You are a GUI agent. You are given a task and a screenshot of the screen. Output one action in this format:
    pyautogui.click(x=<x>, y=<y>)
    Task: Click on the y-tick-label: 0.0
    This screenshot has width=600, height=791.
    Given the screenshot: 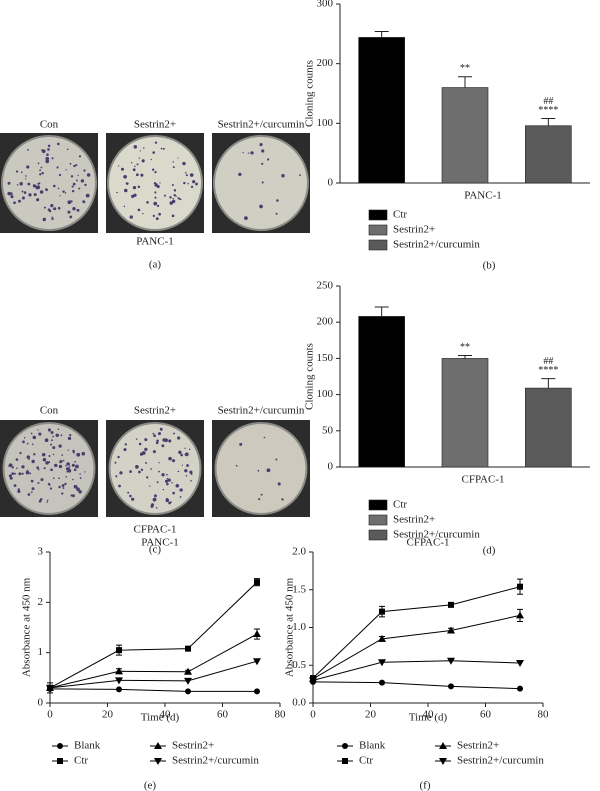 What is the action you would take?
    pyautogui.click(x=299, y=703)
    